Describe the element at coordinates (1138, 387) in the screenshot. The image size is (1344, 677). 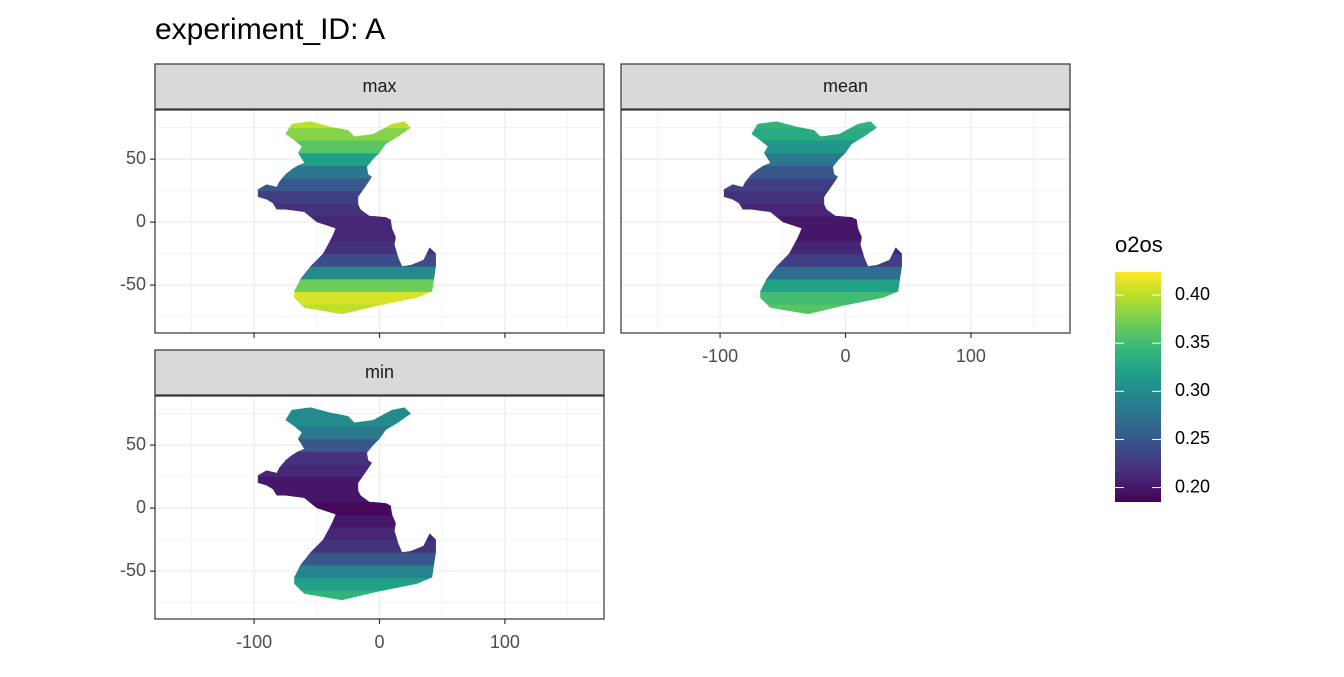
I see `colorbar` at that location.